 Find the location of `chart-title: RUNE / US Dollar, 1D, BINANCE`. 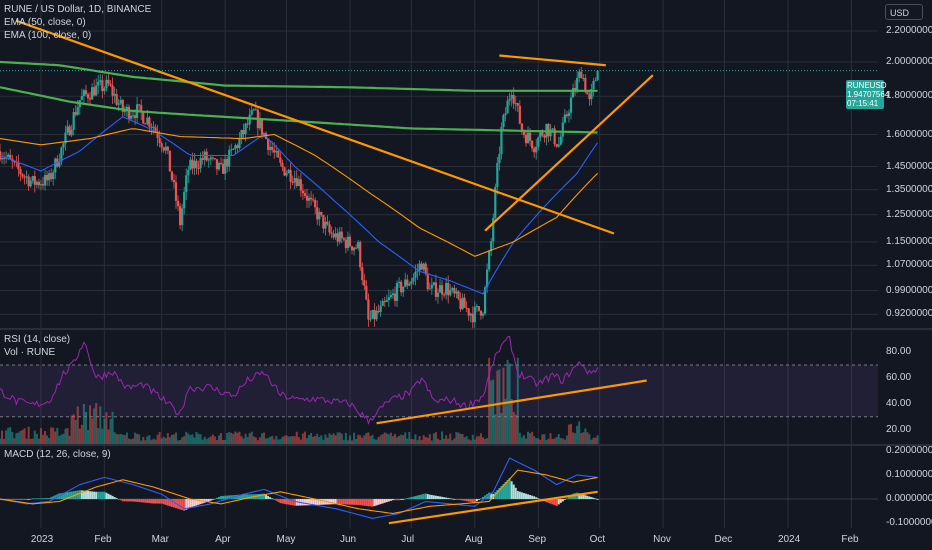

chart-title: RUNE / US Dollar, 1D, BINANCE is located at coordinates (78, 9).